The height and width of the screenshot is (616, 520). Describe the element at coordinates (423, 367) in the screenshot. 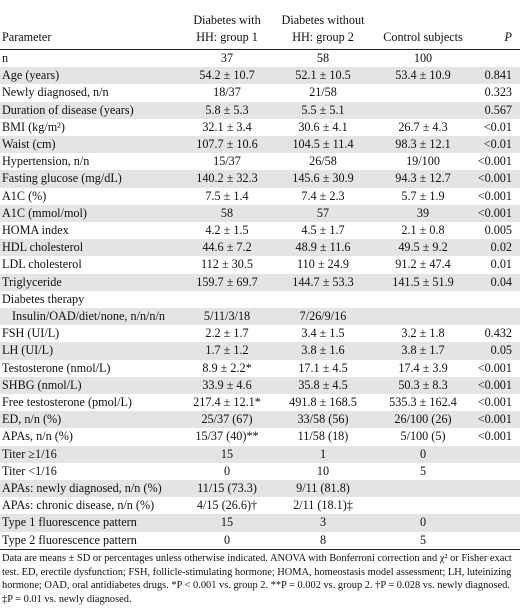

I see `cell-control: 17.4 ± 3.9` at that location.